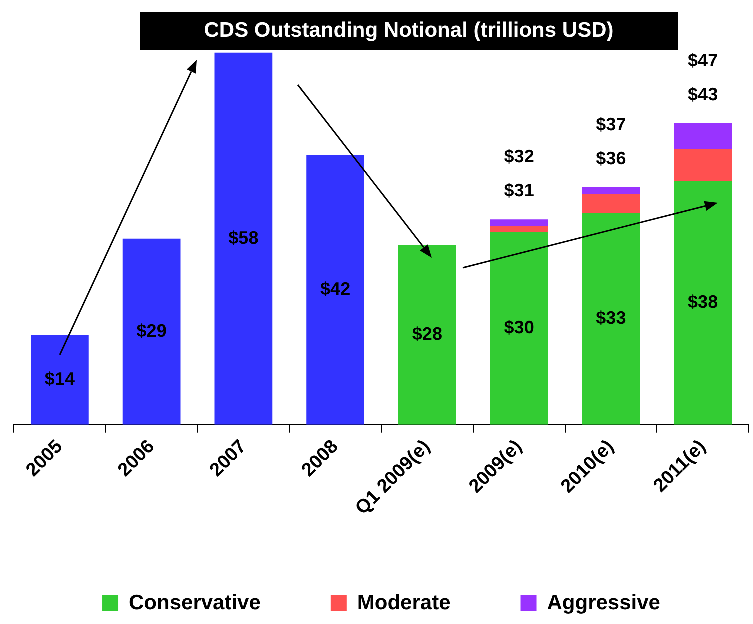 The width and height of the screenshot is (753, 624). I want to click on data-label: $30, so click(519, 328).